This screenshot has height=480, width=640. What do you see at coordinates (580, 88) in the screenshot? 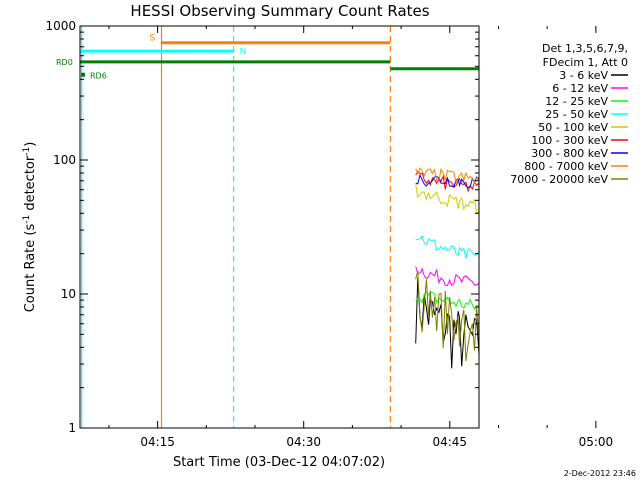
I see `legend-entry-label: 6 - 12 keV` at bounding box center [580, 88].